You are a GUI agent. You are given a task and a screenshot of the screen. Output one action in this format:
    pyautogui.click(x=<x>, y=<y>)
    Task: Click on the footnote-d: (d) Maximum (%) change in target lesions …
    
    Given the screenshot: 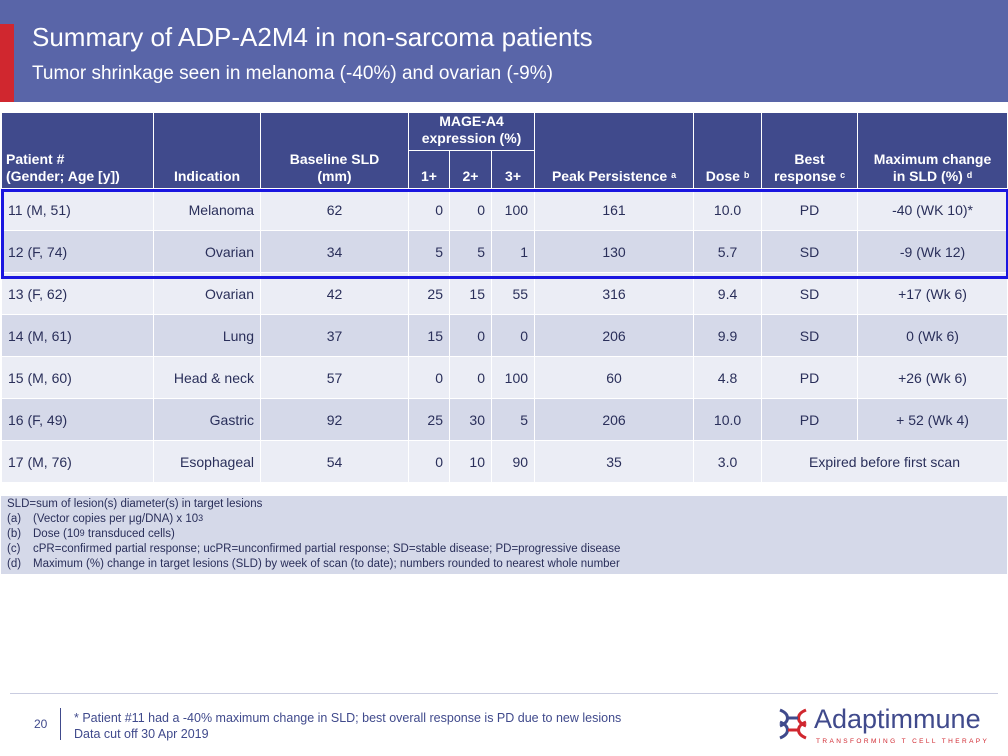 What is the action you would take?
    pyautogui.click(x=313, y=564)
    